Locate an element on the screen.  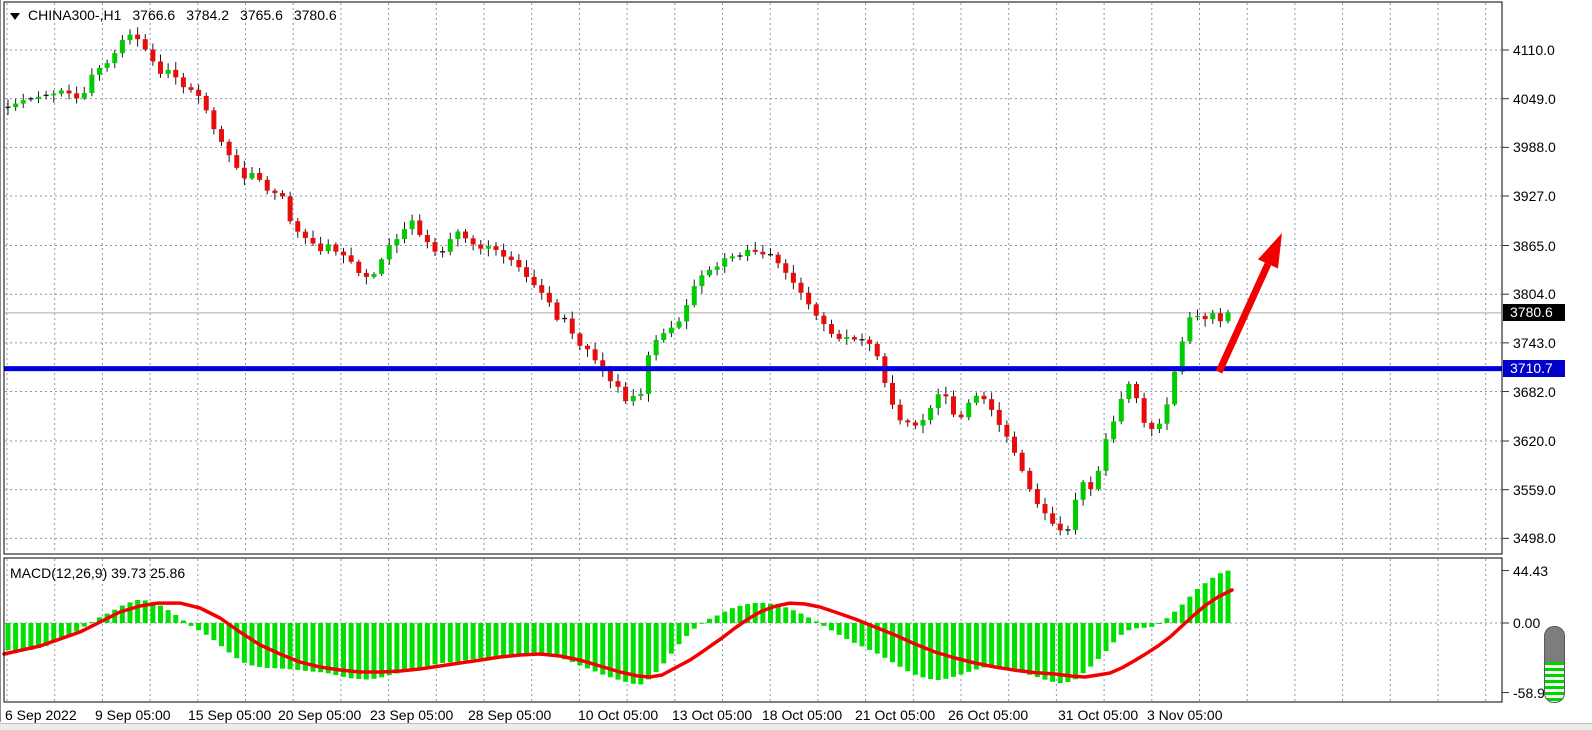
scrollbar-thumb is located at coordinates (1554, 664).